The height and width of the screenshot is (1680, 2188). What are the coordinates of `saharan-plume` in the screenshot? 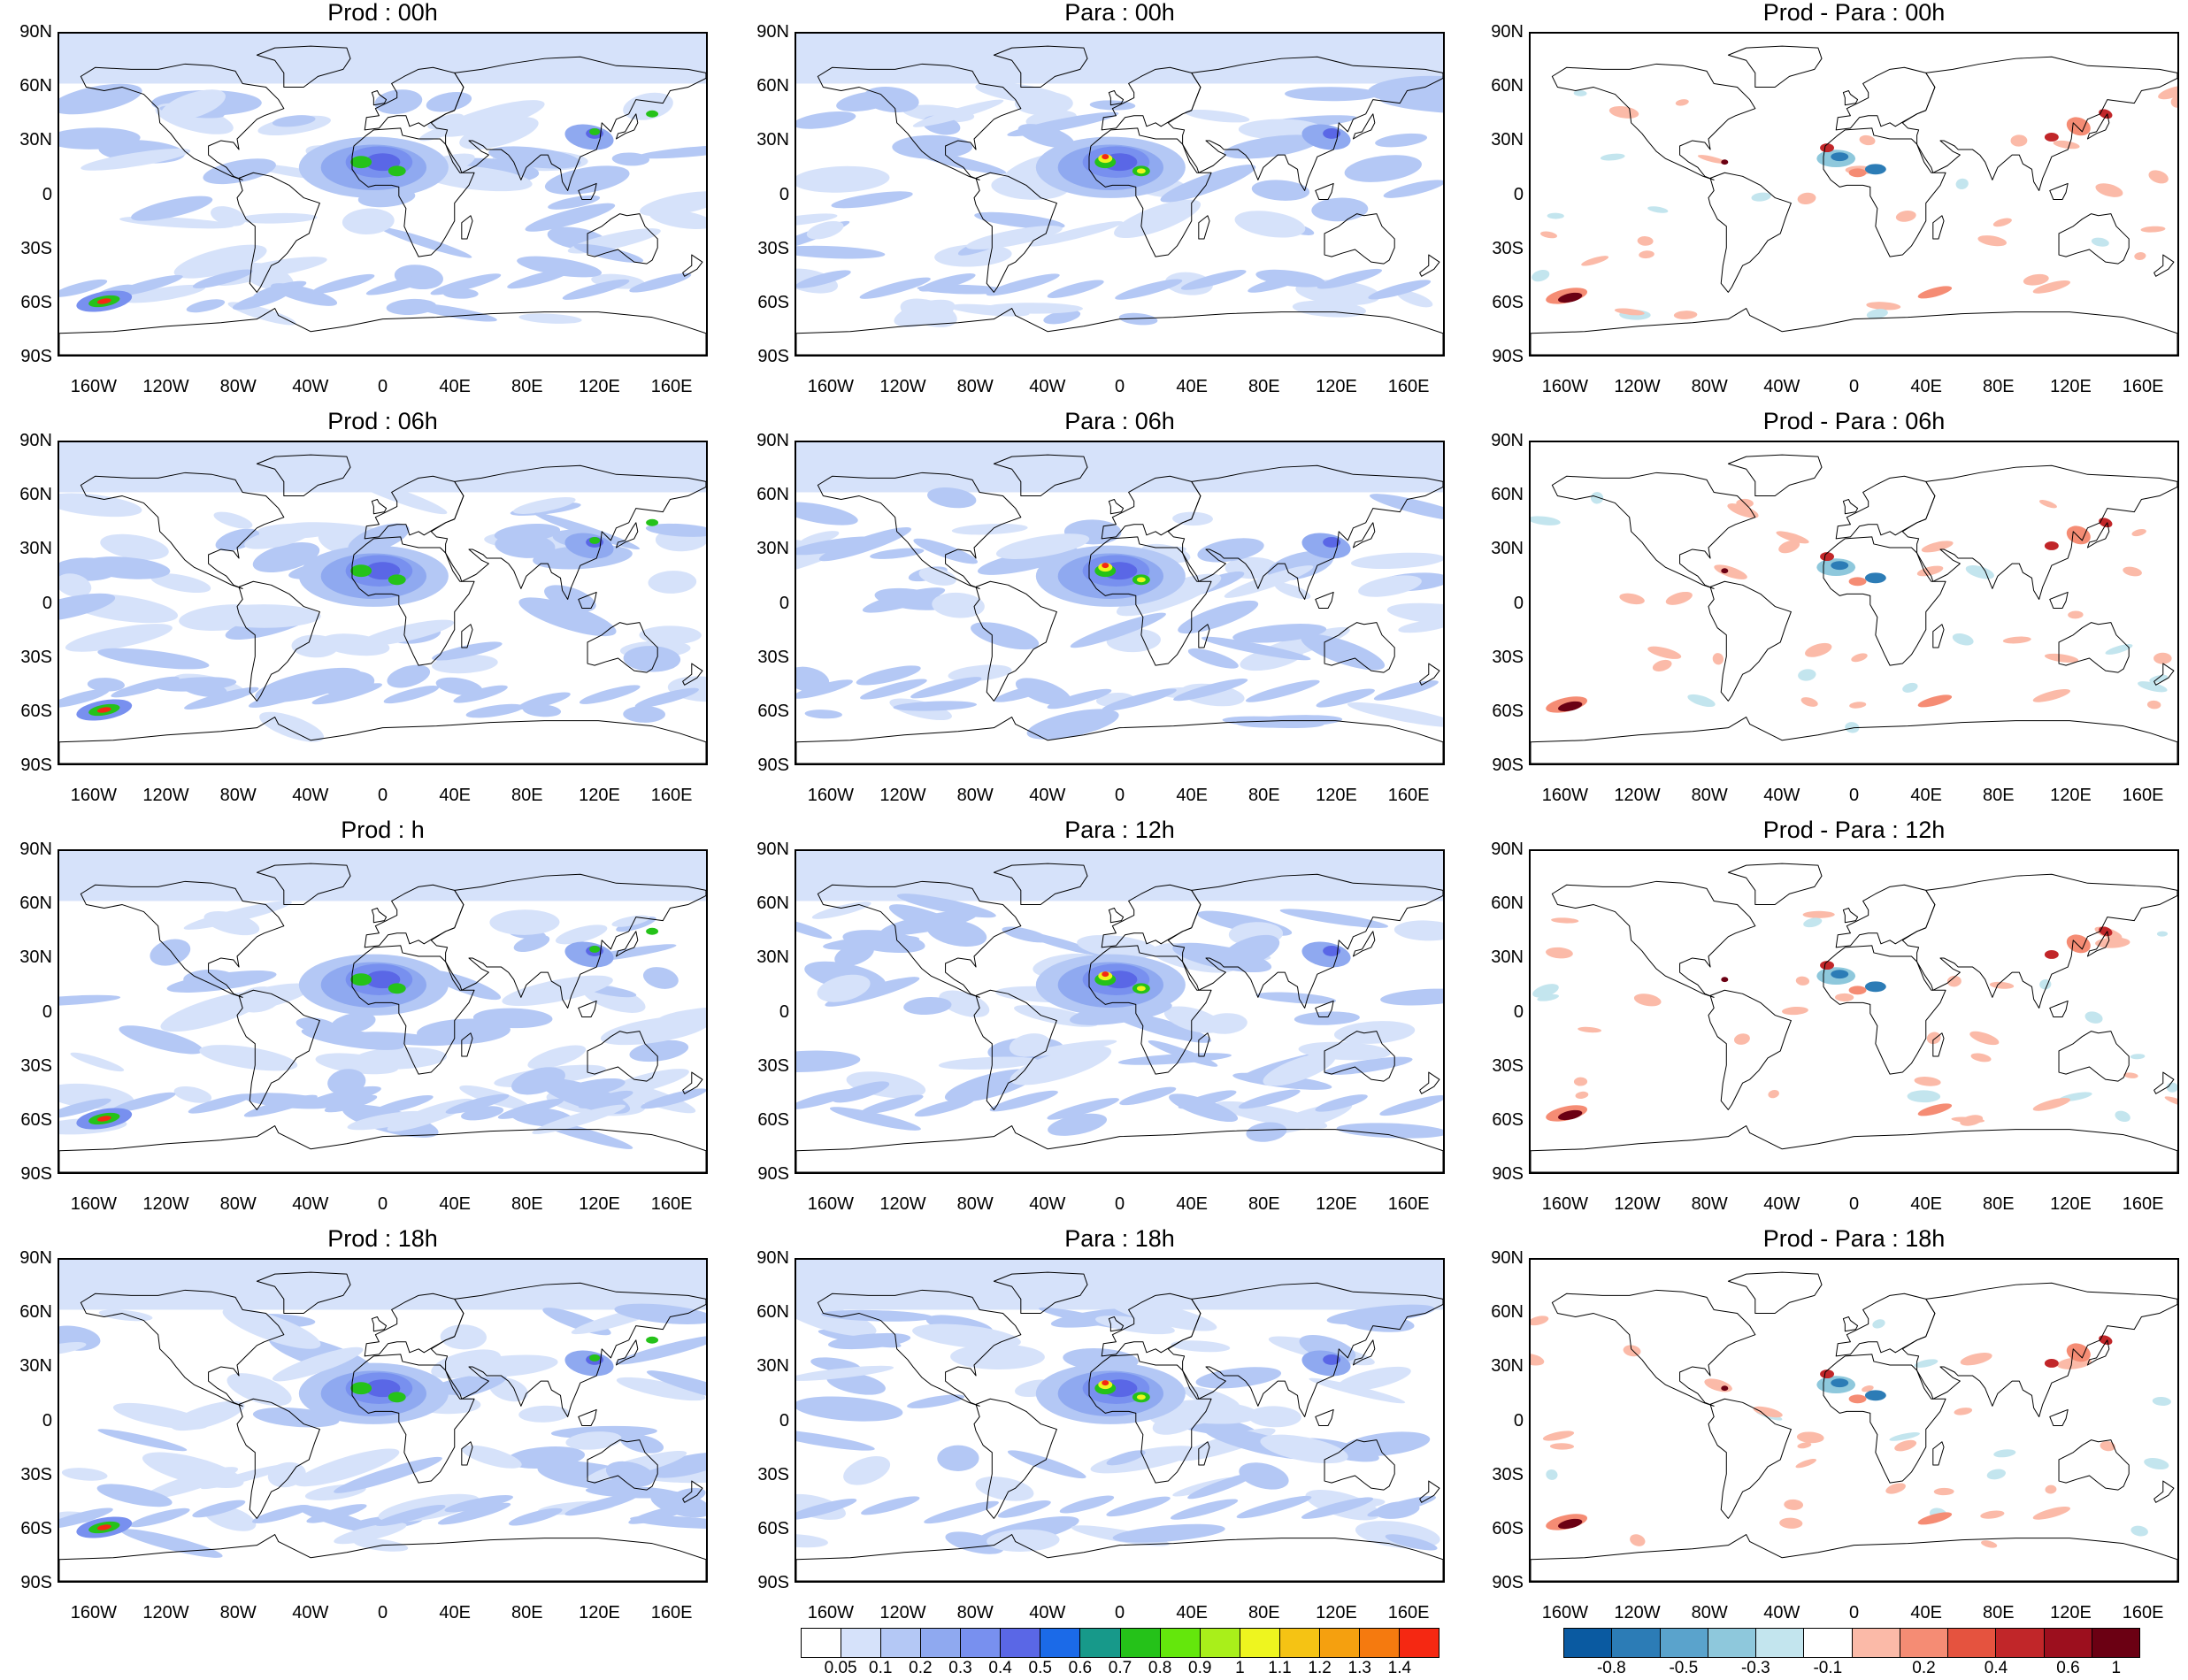 It's located at (383, 1388).